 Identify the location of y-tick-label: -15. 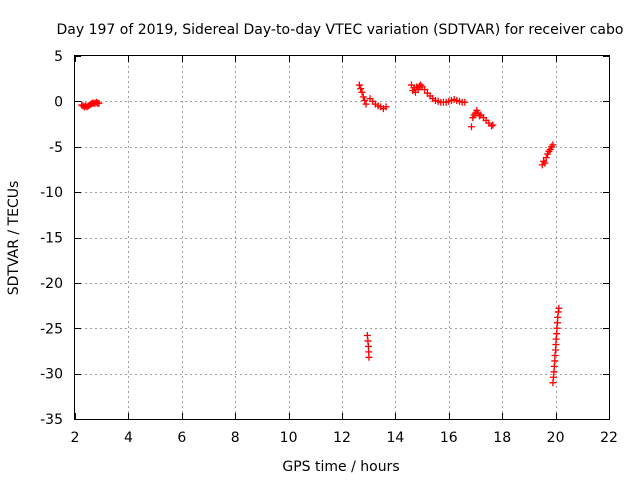
(51, 239).